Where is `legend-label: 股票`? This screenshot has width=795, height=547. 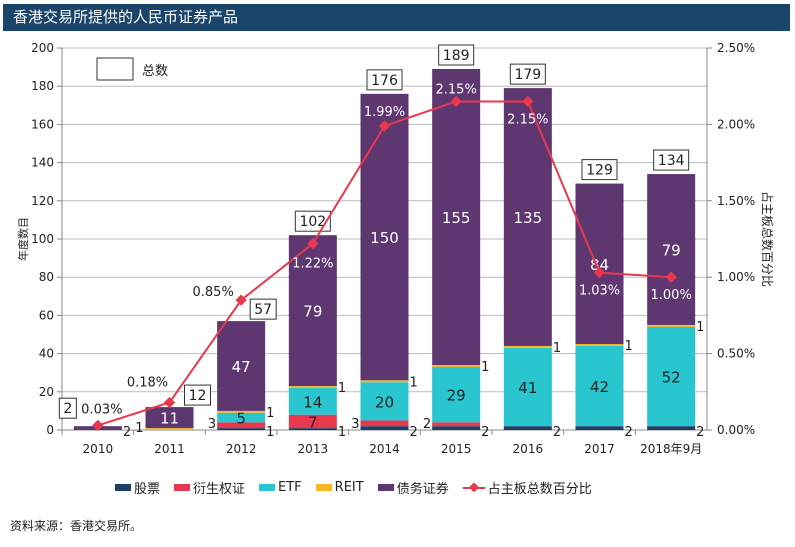 legend-label: 股票 is located at coordinates (147, 489).